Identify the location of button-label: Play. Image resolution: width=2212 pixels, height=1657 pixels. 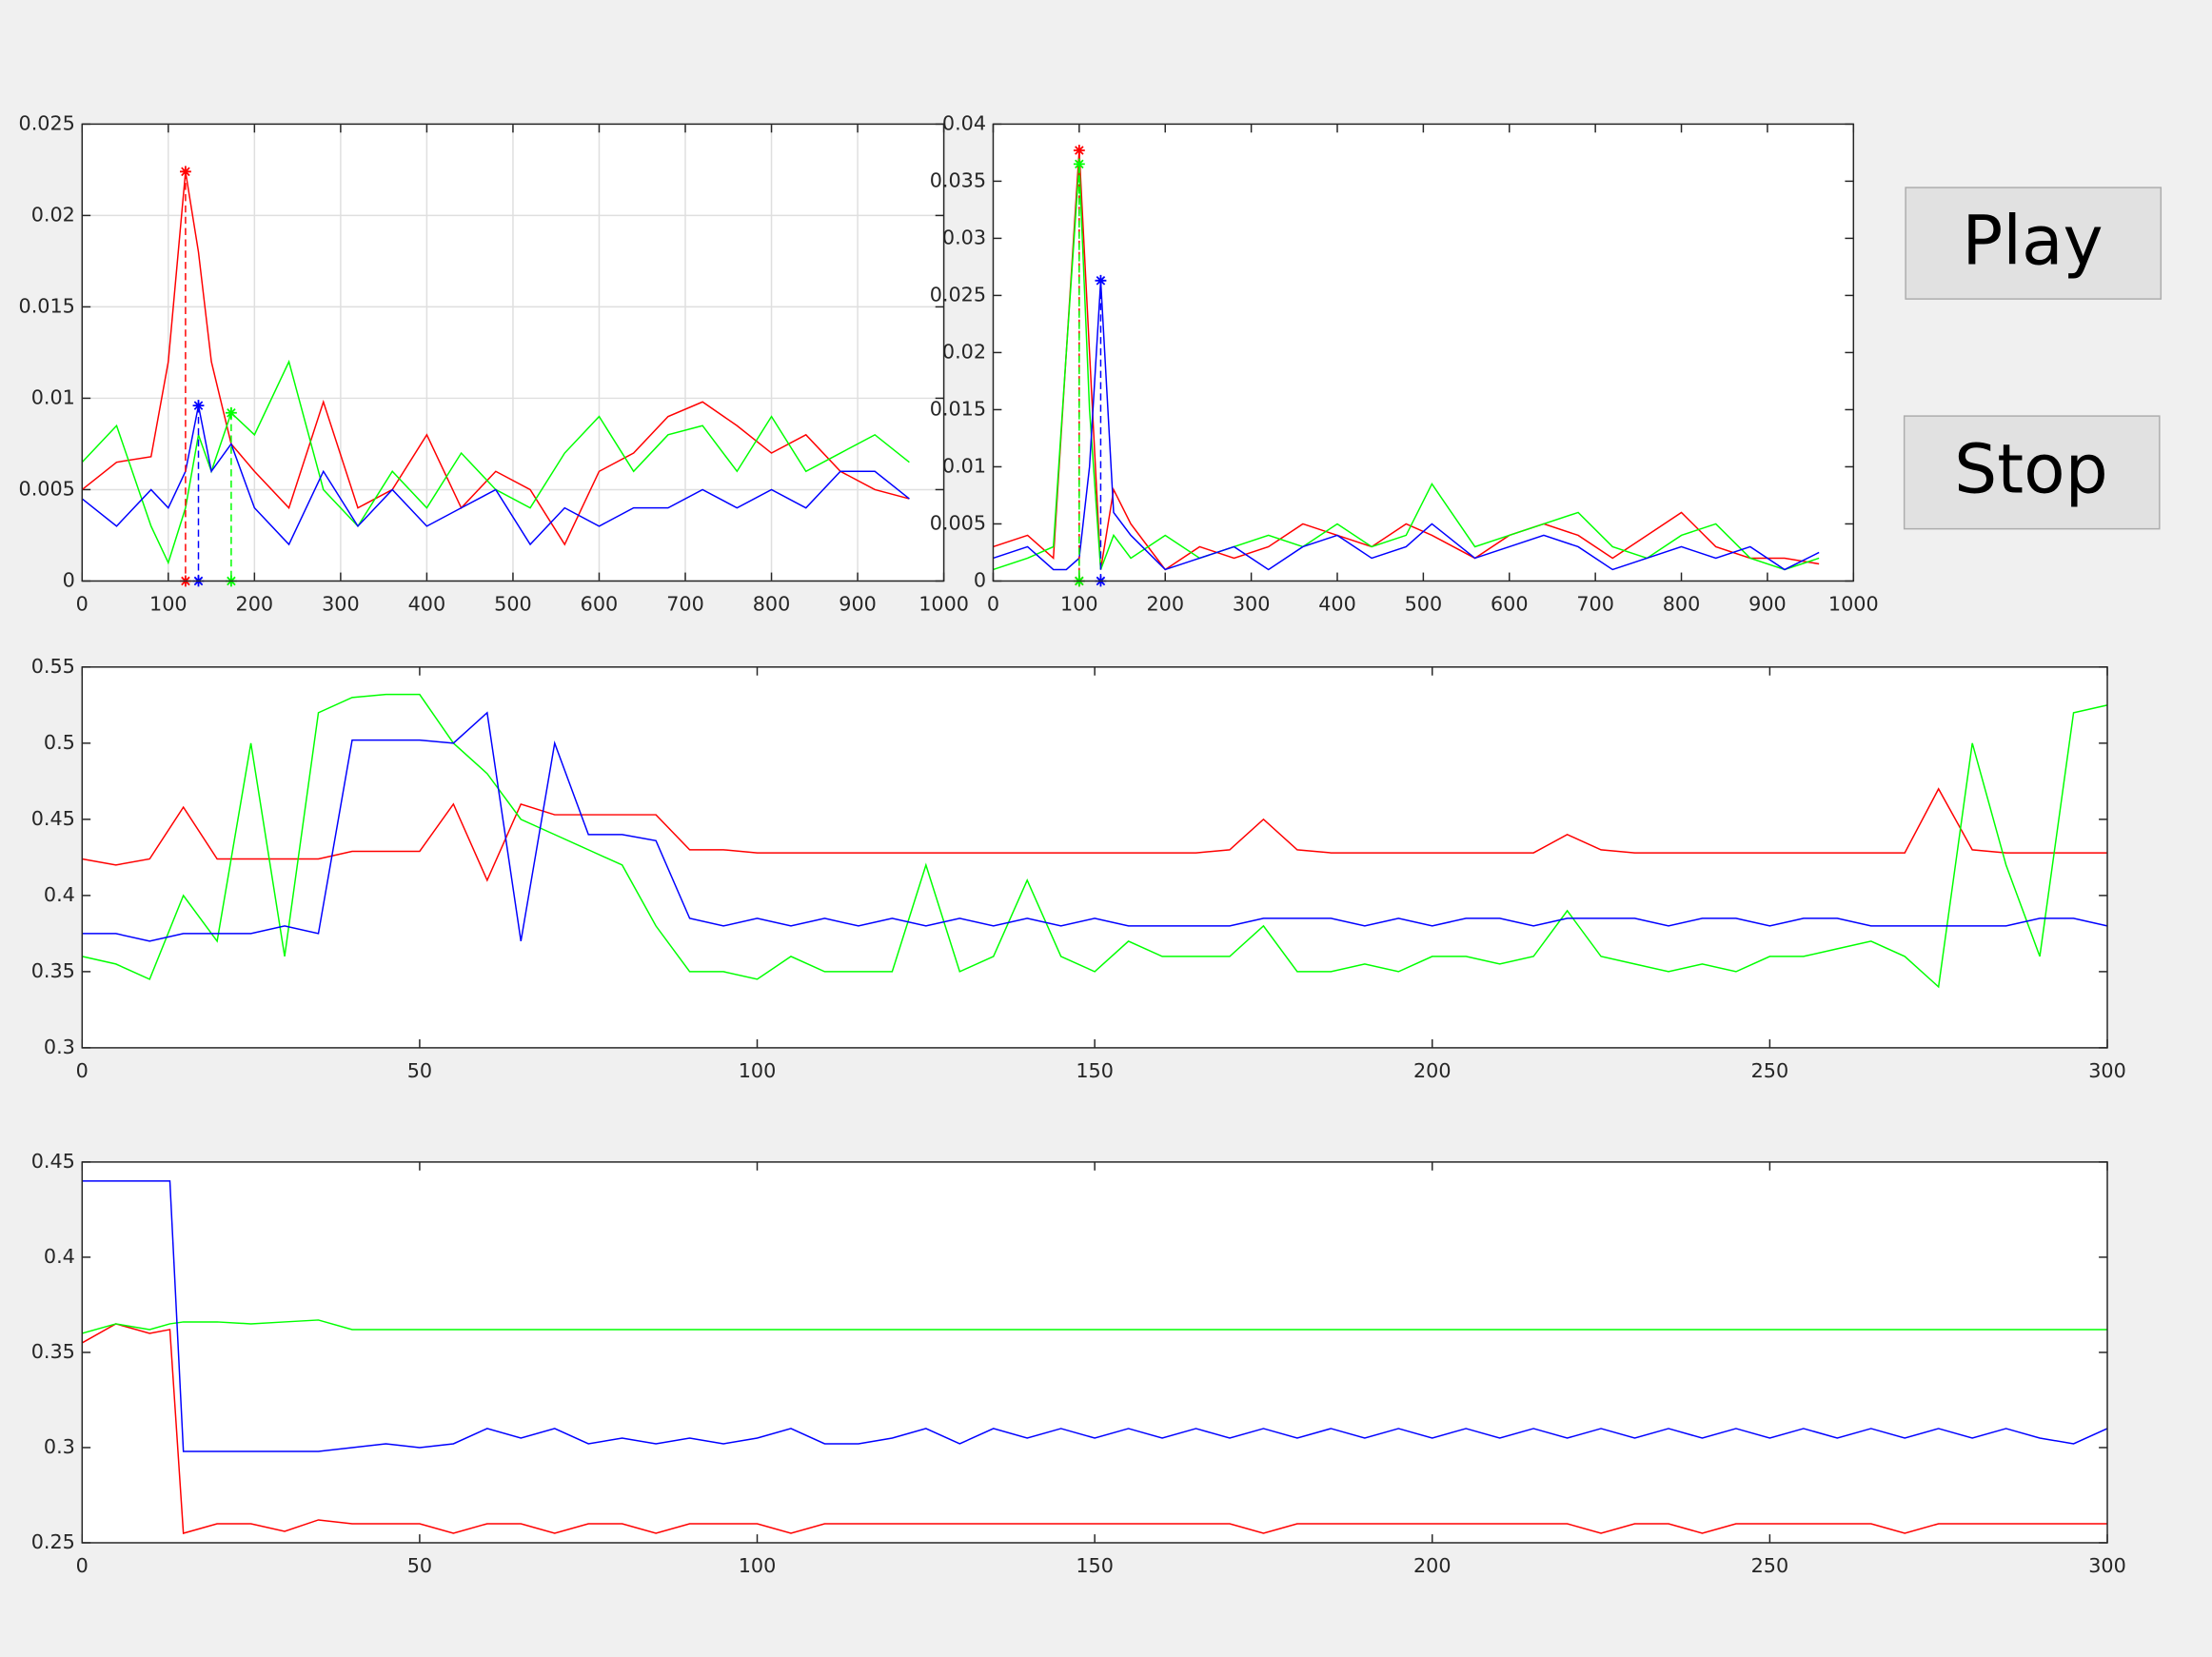
(2032, 240).